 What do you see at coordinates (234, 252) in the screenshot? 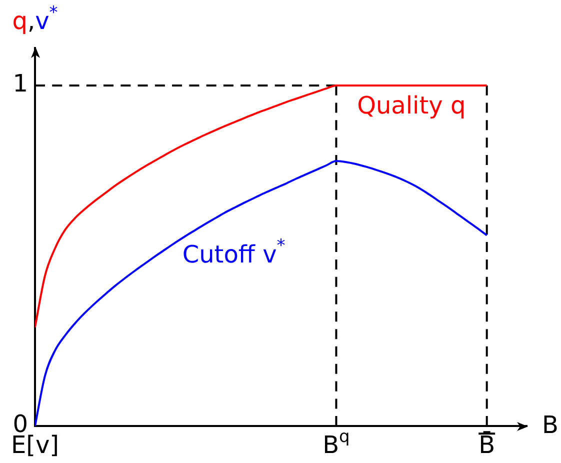
I see `series-label: Cutoff v*` at bounding box center [234, 252].